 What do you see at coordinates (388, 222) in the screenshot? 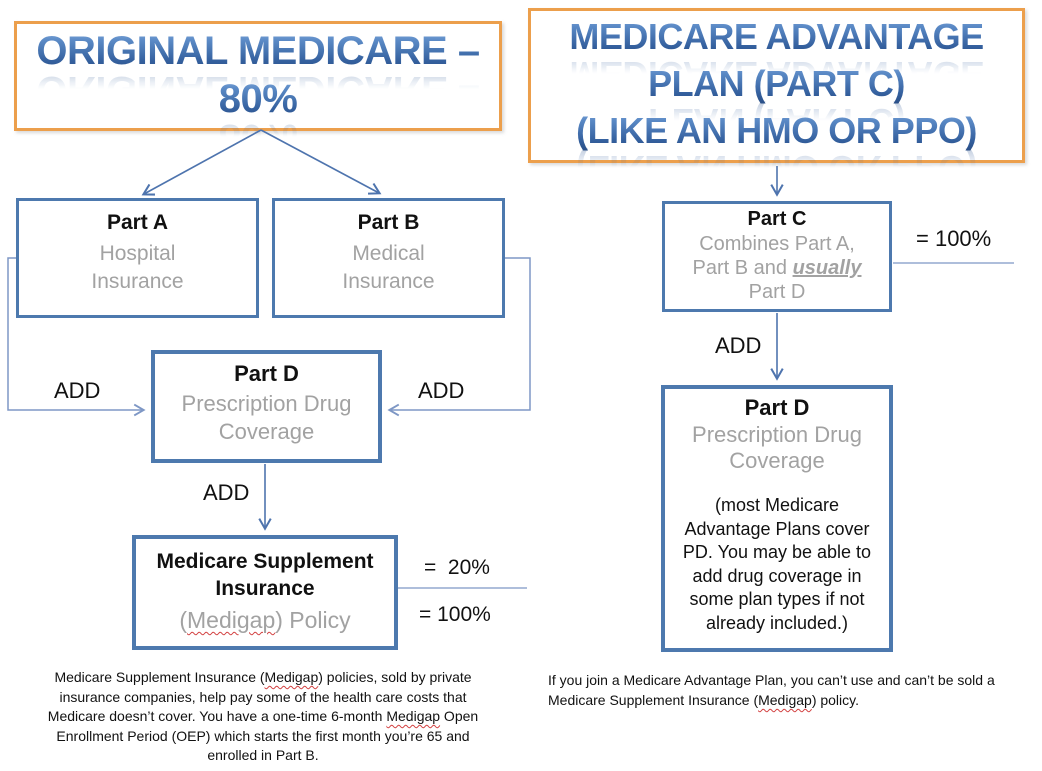
I see `part-b-heading: Part B` at bounding box center [388, 222].